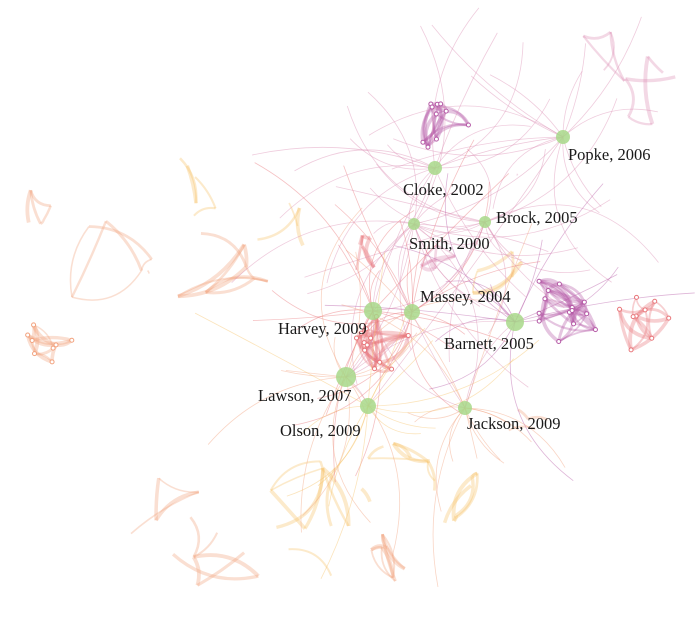 The height and width of the screenshot is (622, 700). Describe the element at coordinates (412, 312) in the screenshot. I see `node-massey` at that location.